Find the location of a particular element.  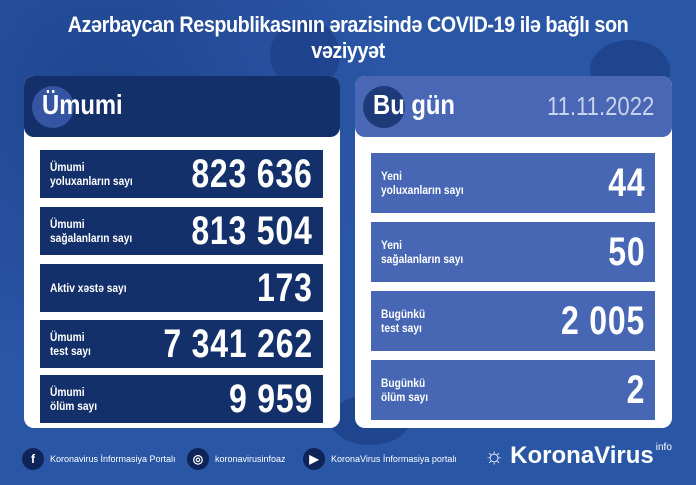

stat-value: 813 504 is located at coordinates (252, 230).